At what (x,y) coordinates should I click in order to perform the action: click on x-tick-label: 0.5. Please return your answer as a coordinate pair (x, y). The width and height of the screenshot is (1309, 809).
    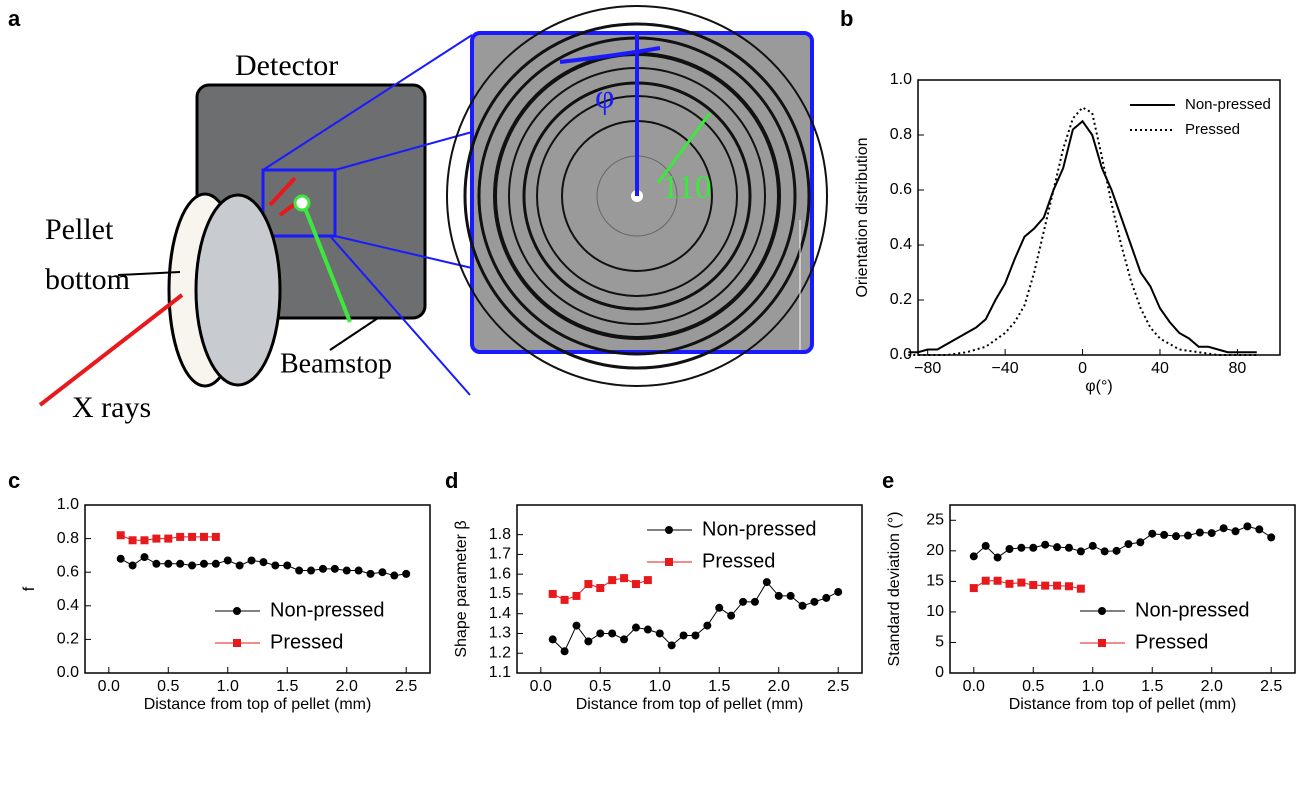
    Looking at the image, I should click on (168, 686).